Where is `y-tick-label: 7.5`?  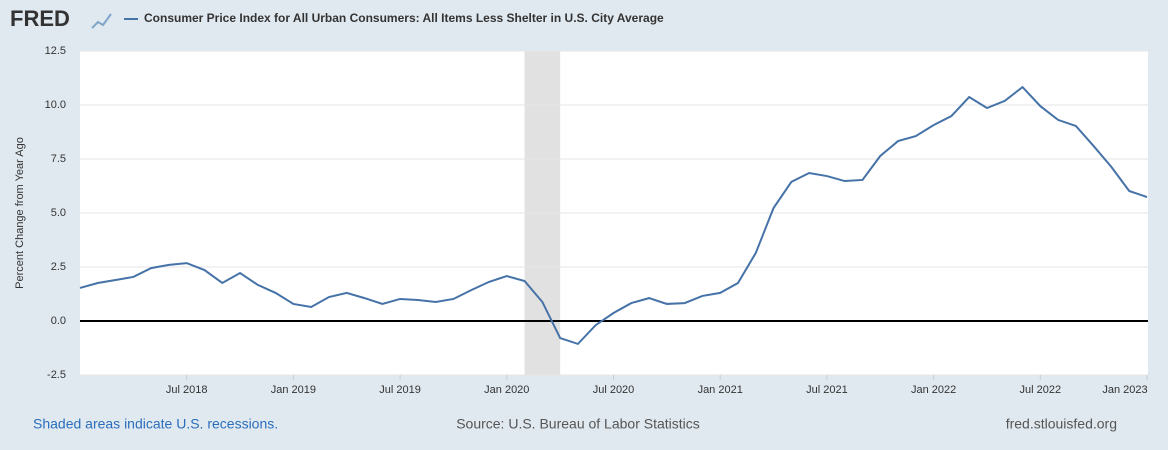
y-tick-label: 7.5 is located at coordinates (58, 159).